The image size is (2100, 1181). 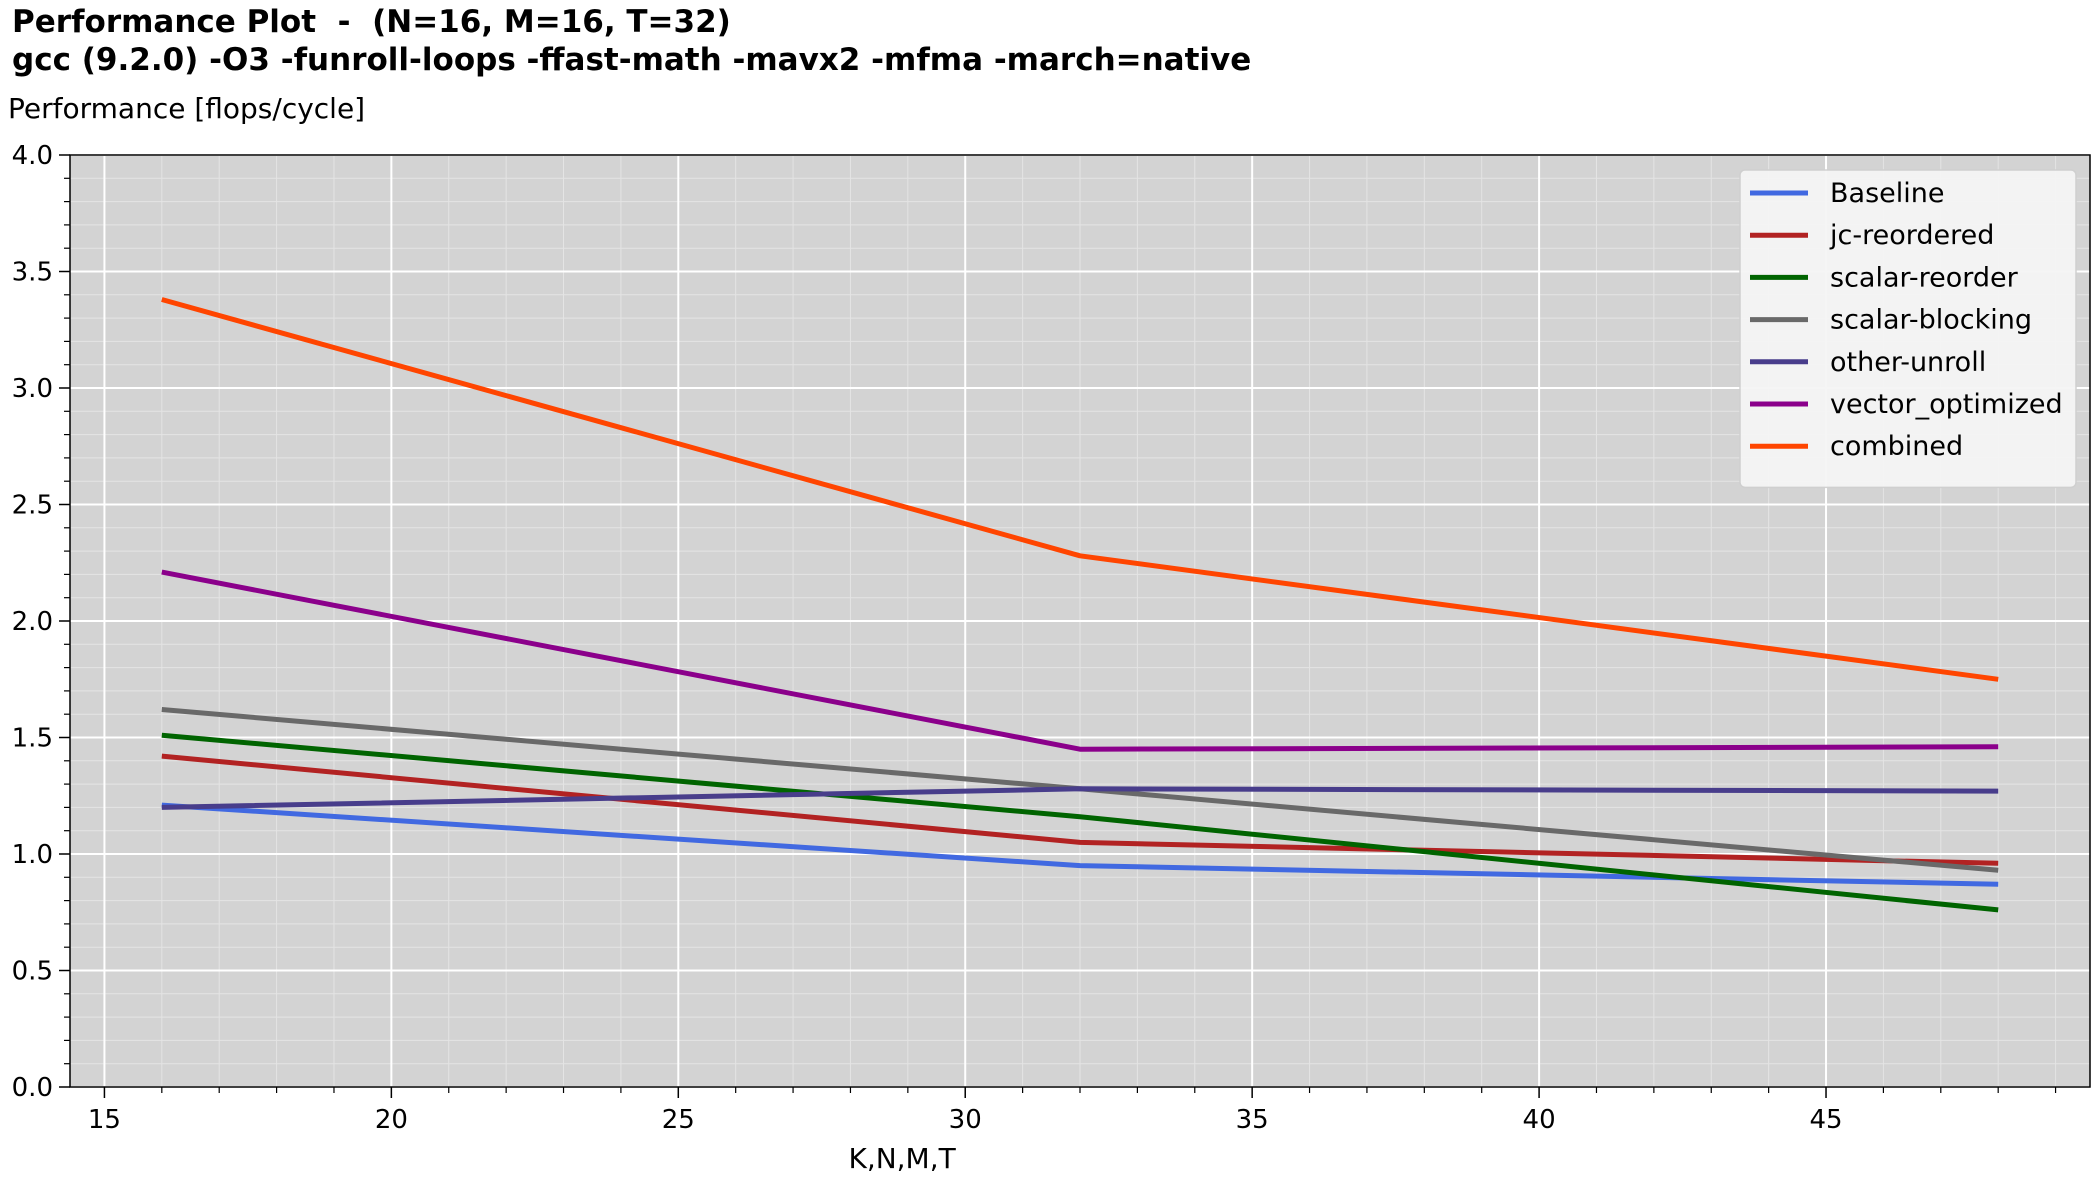 I want to click on legend-label: scalar-blocking, so click(x=1931, y=320).